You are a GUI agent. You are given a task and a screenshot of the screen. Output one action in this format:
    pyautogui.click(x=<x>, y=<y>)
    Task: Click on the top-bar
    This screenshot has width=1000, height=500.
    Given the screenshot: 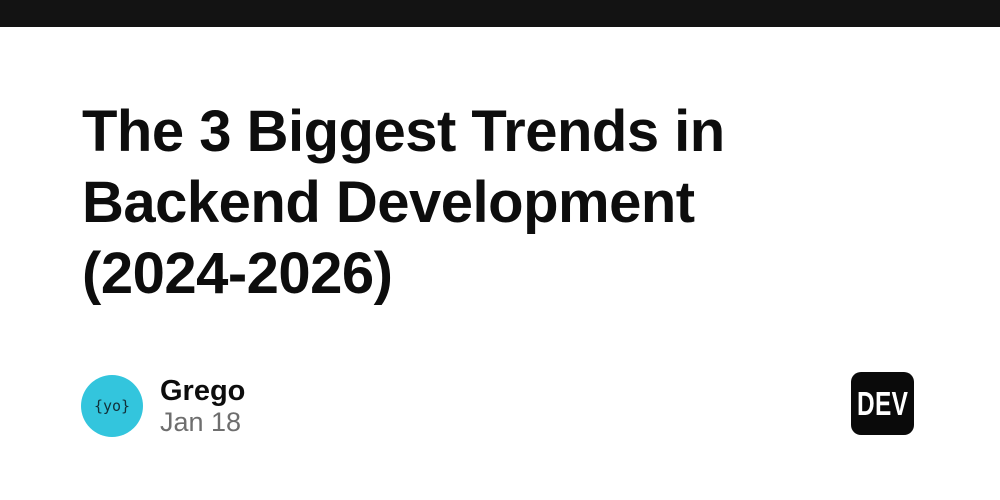 What is the action you would take?
    pyautogui.click(x=500, y=13)
    